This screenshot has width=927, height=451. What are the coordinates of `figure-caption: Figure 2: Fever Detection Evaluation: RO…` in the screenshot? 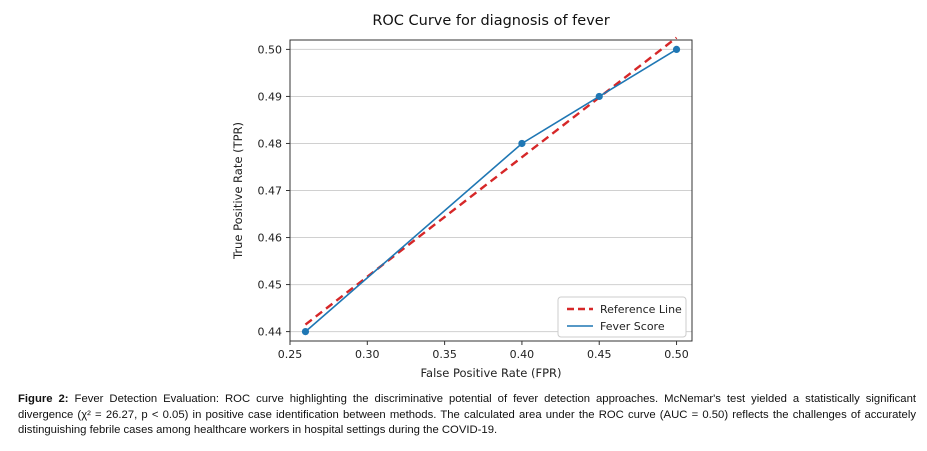 It's located at (467, 415).